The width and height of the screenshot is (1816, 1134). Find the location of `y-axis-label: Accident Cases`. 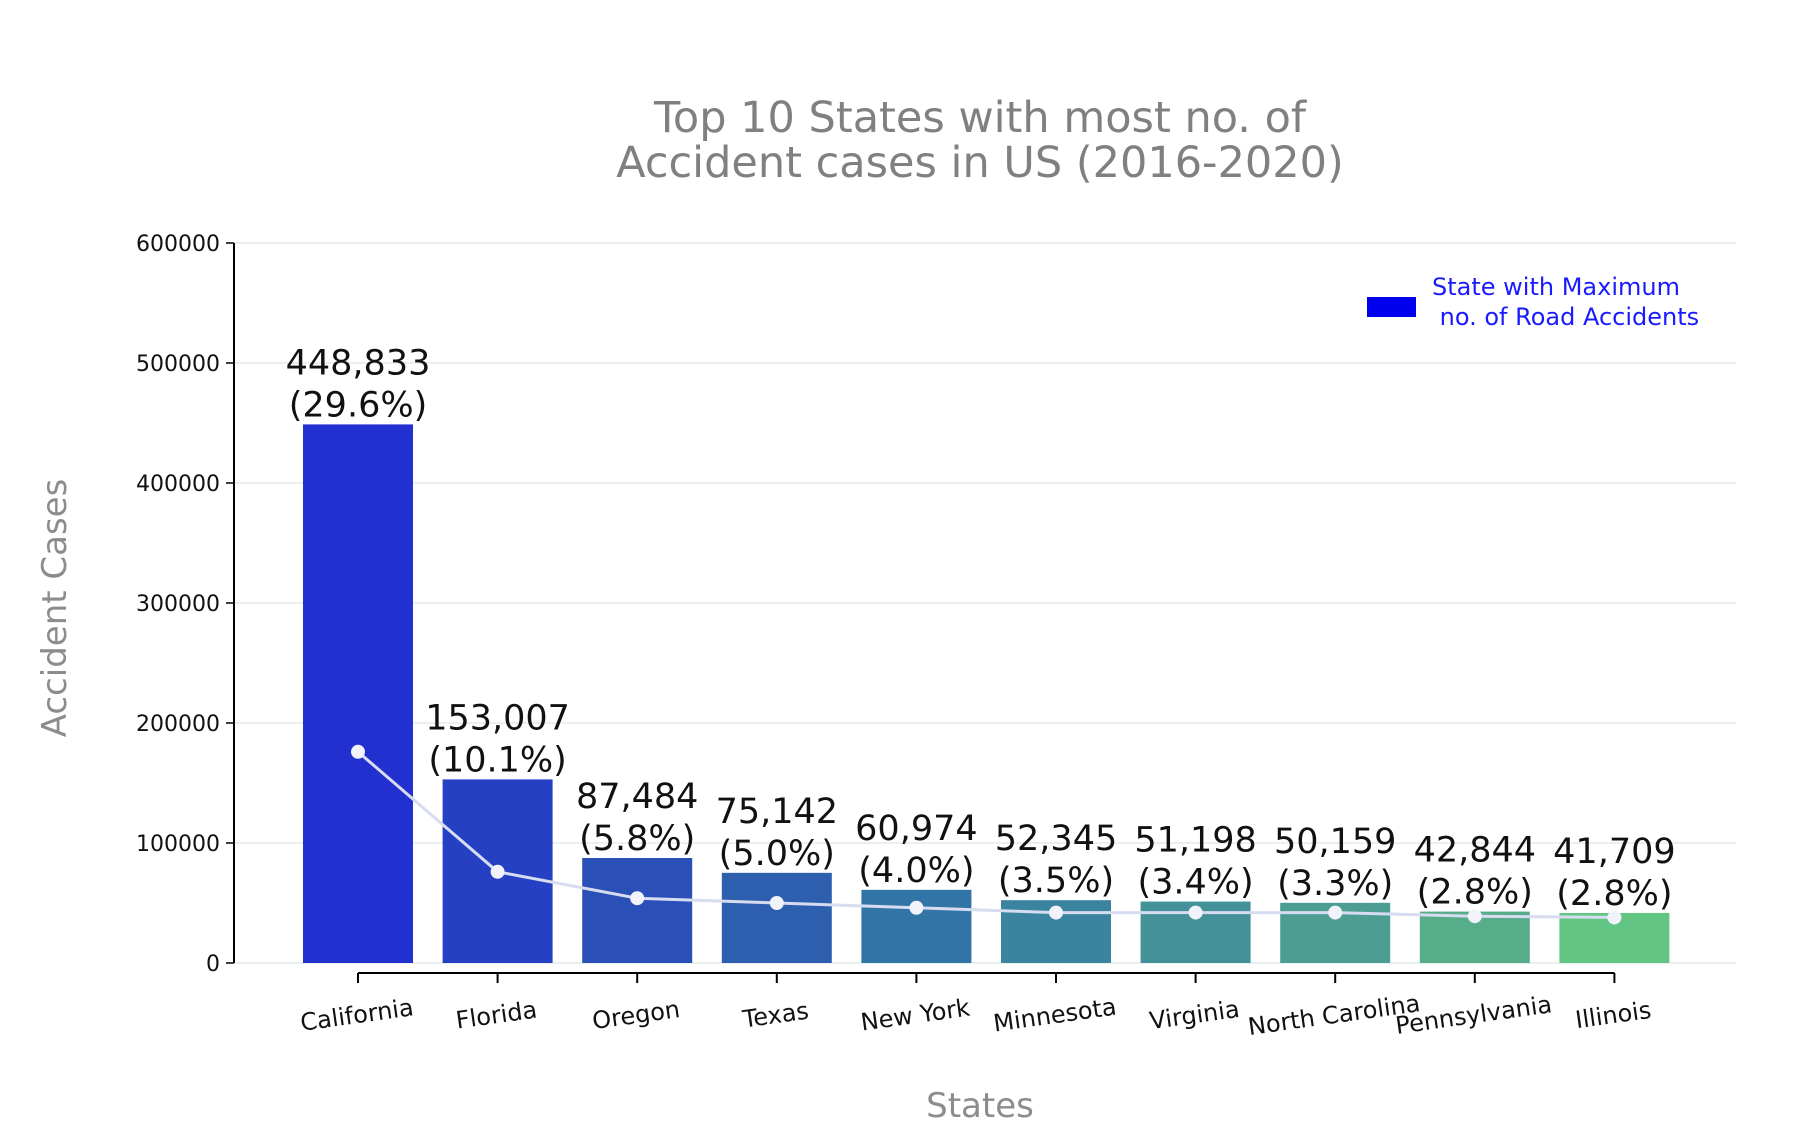

y-axis-label: Accident Cases is located at coordinates (55, 608).